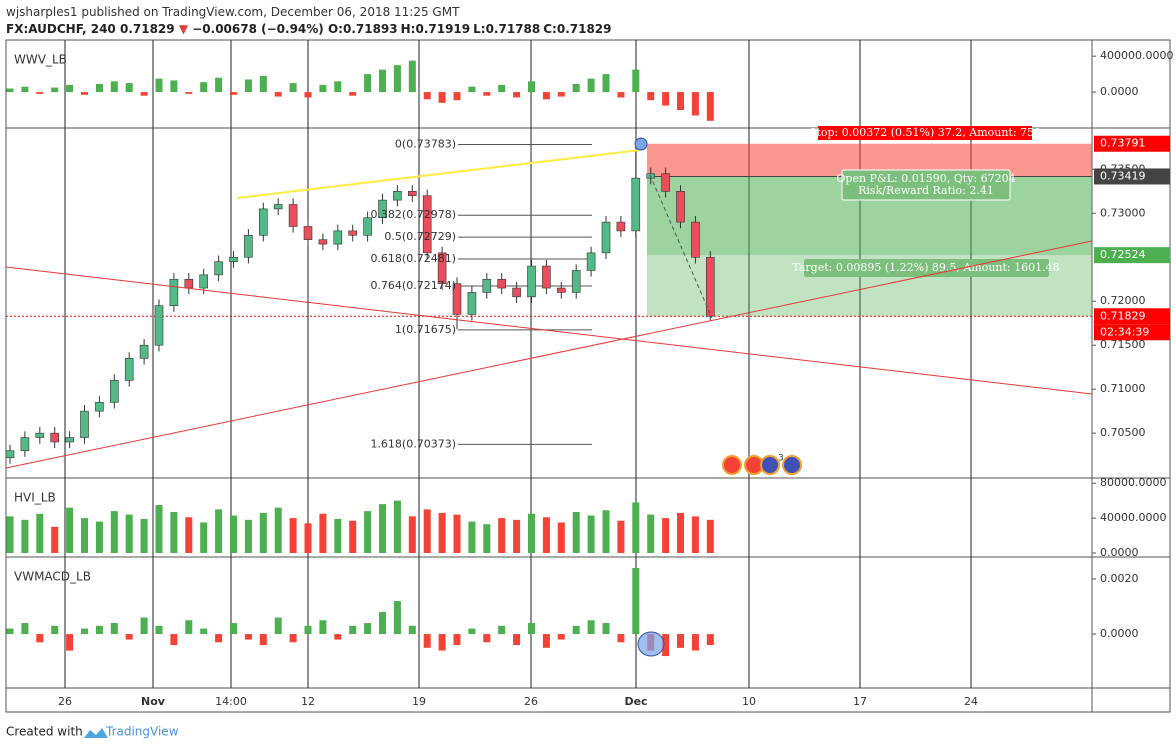  What do you see at coordinates (971, 701) in the screenshot?
I see `x-tick-label: 24` at bounding box center [971, 701].